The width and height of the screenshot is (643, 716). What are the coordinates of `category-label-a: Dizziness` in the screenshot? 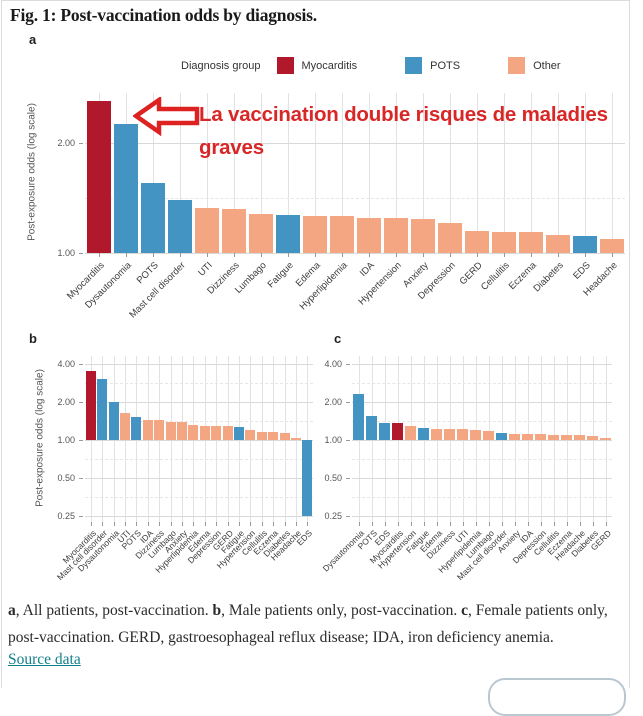 It's located at (223, 278).